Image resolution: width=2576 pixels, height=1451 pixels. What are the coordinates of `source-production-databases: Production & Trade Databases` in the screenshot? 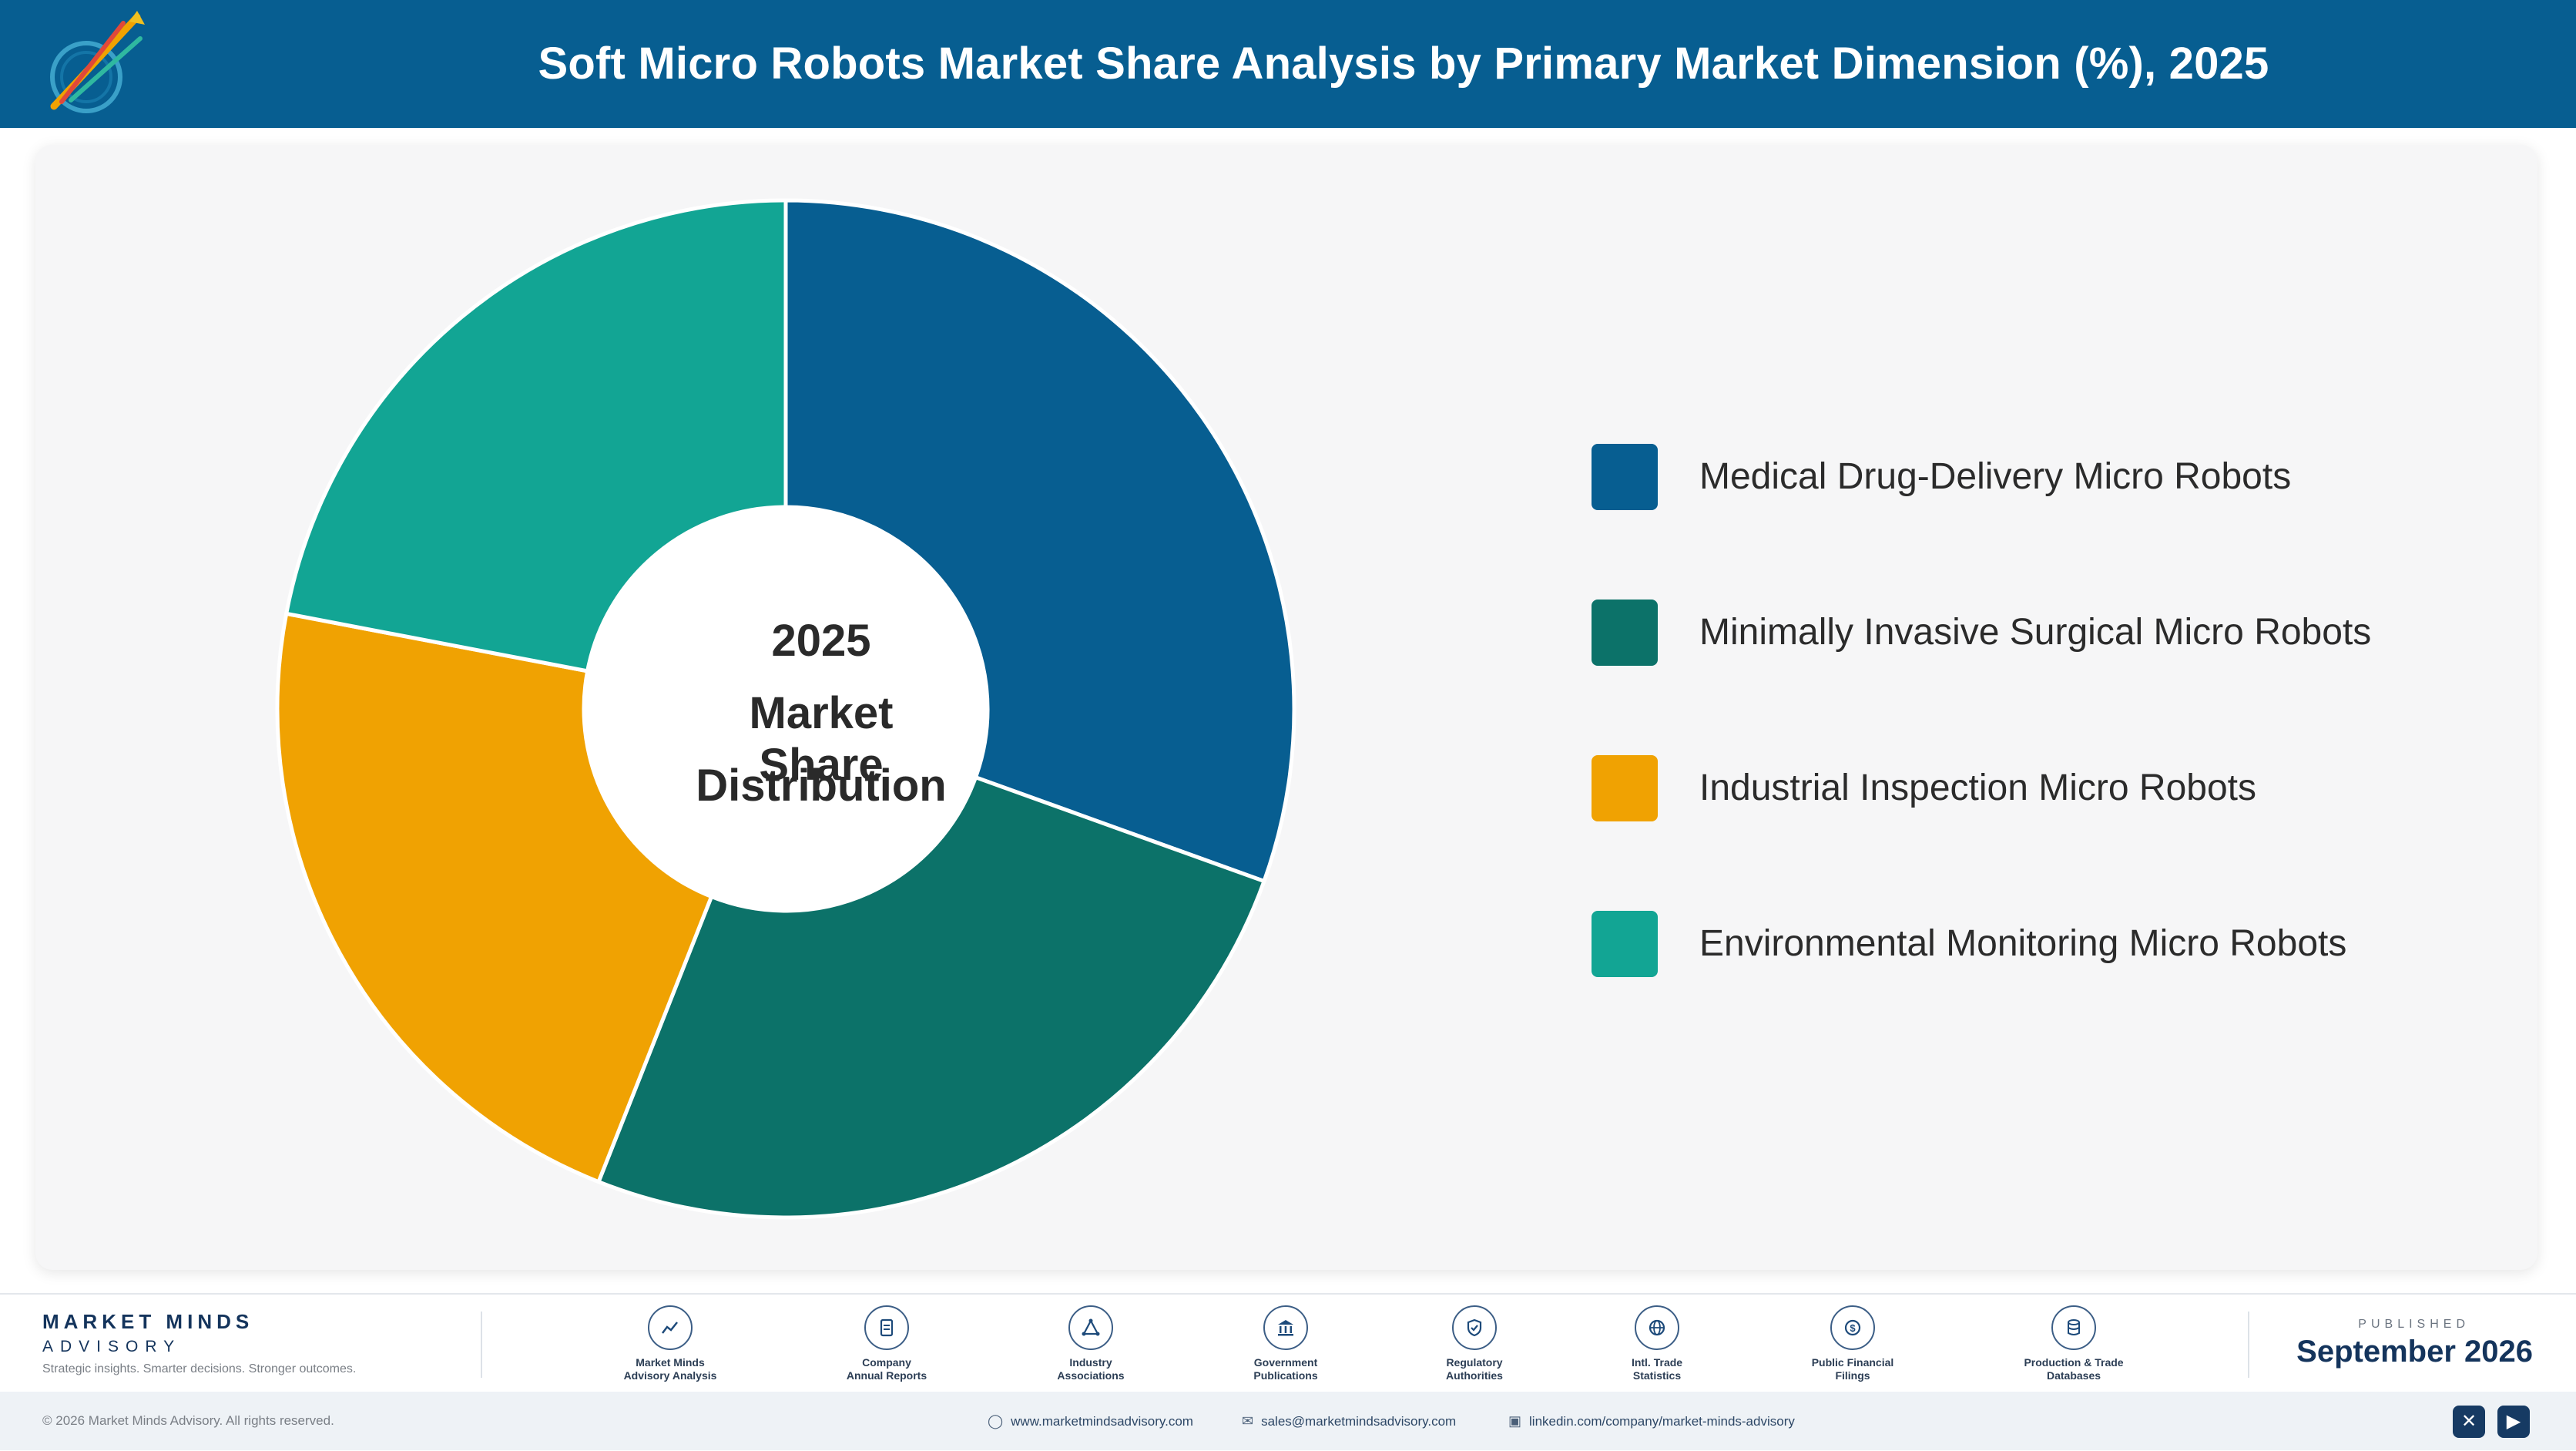 It's located at (2074, 1343).